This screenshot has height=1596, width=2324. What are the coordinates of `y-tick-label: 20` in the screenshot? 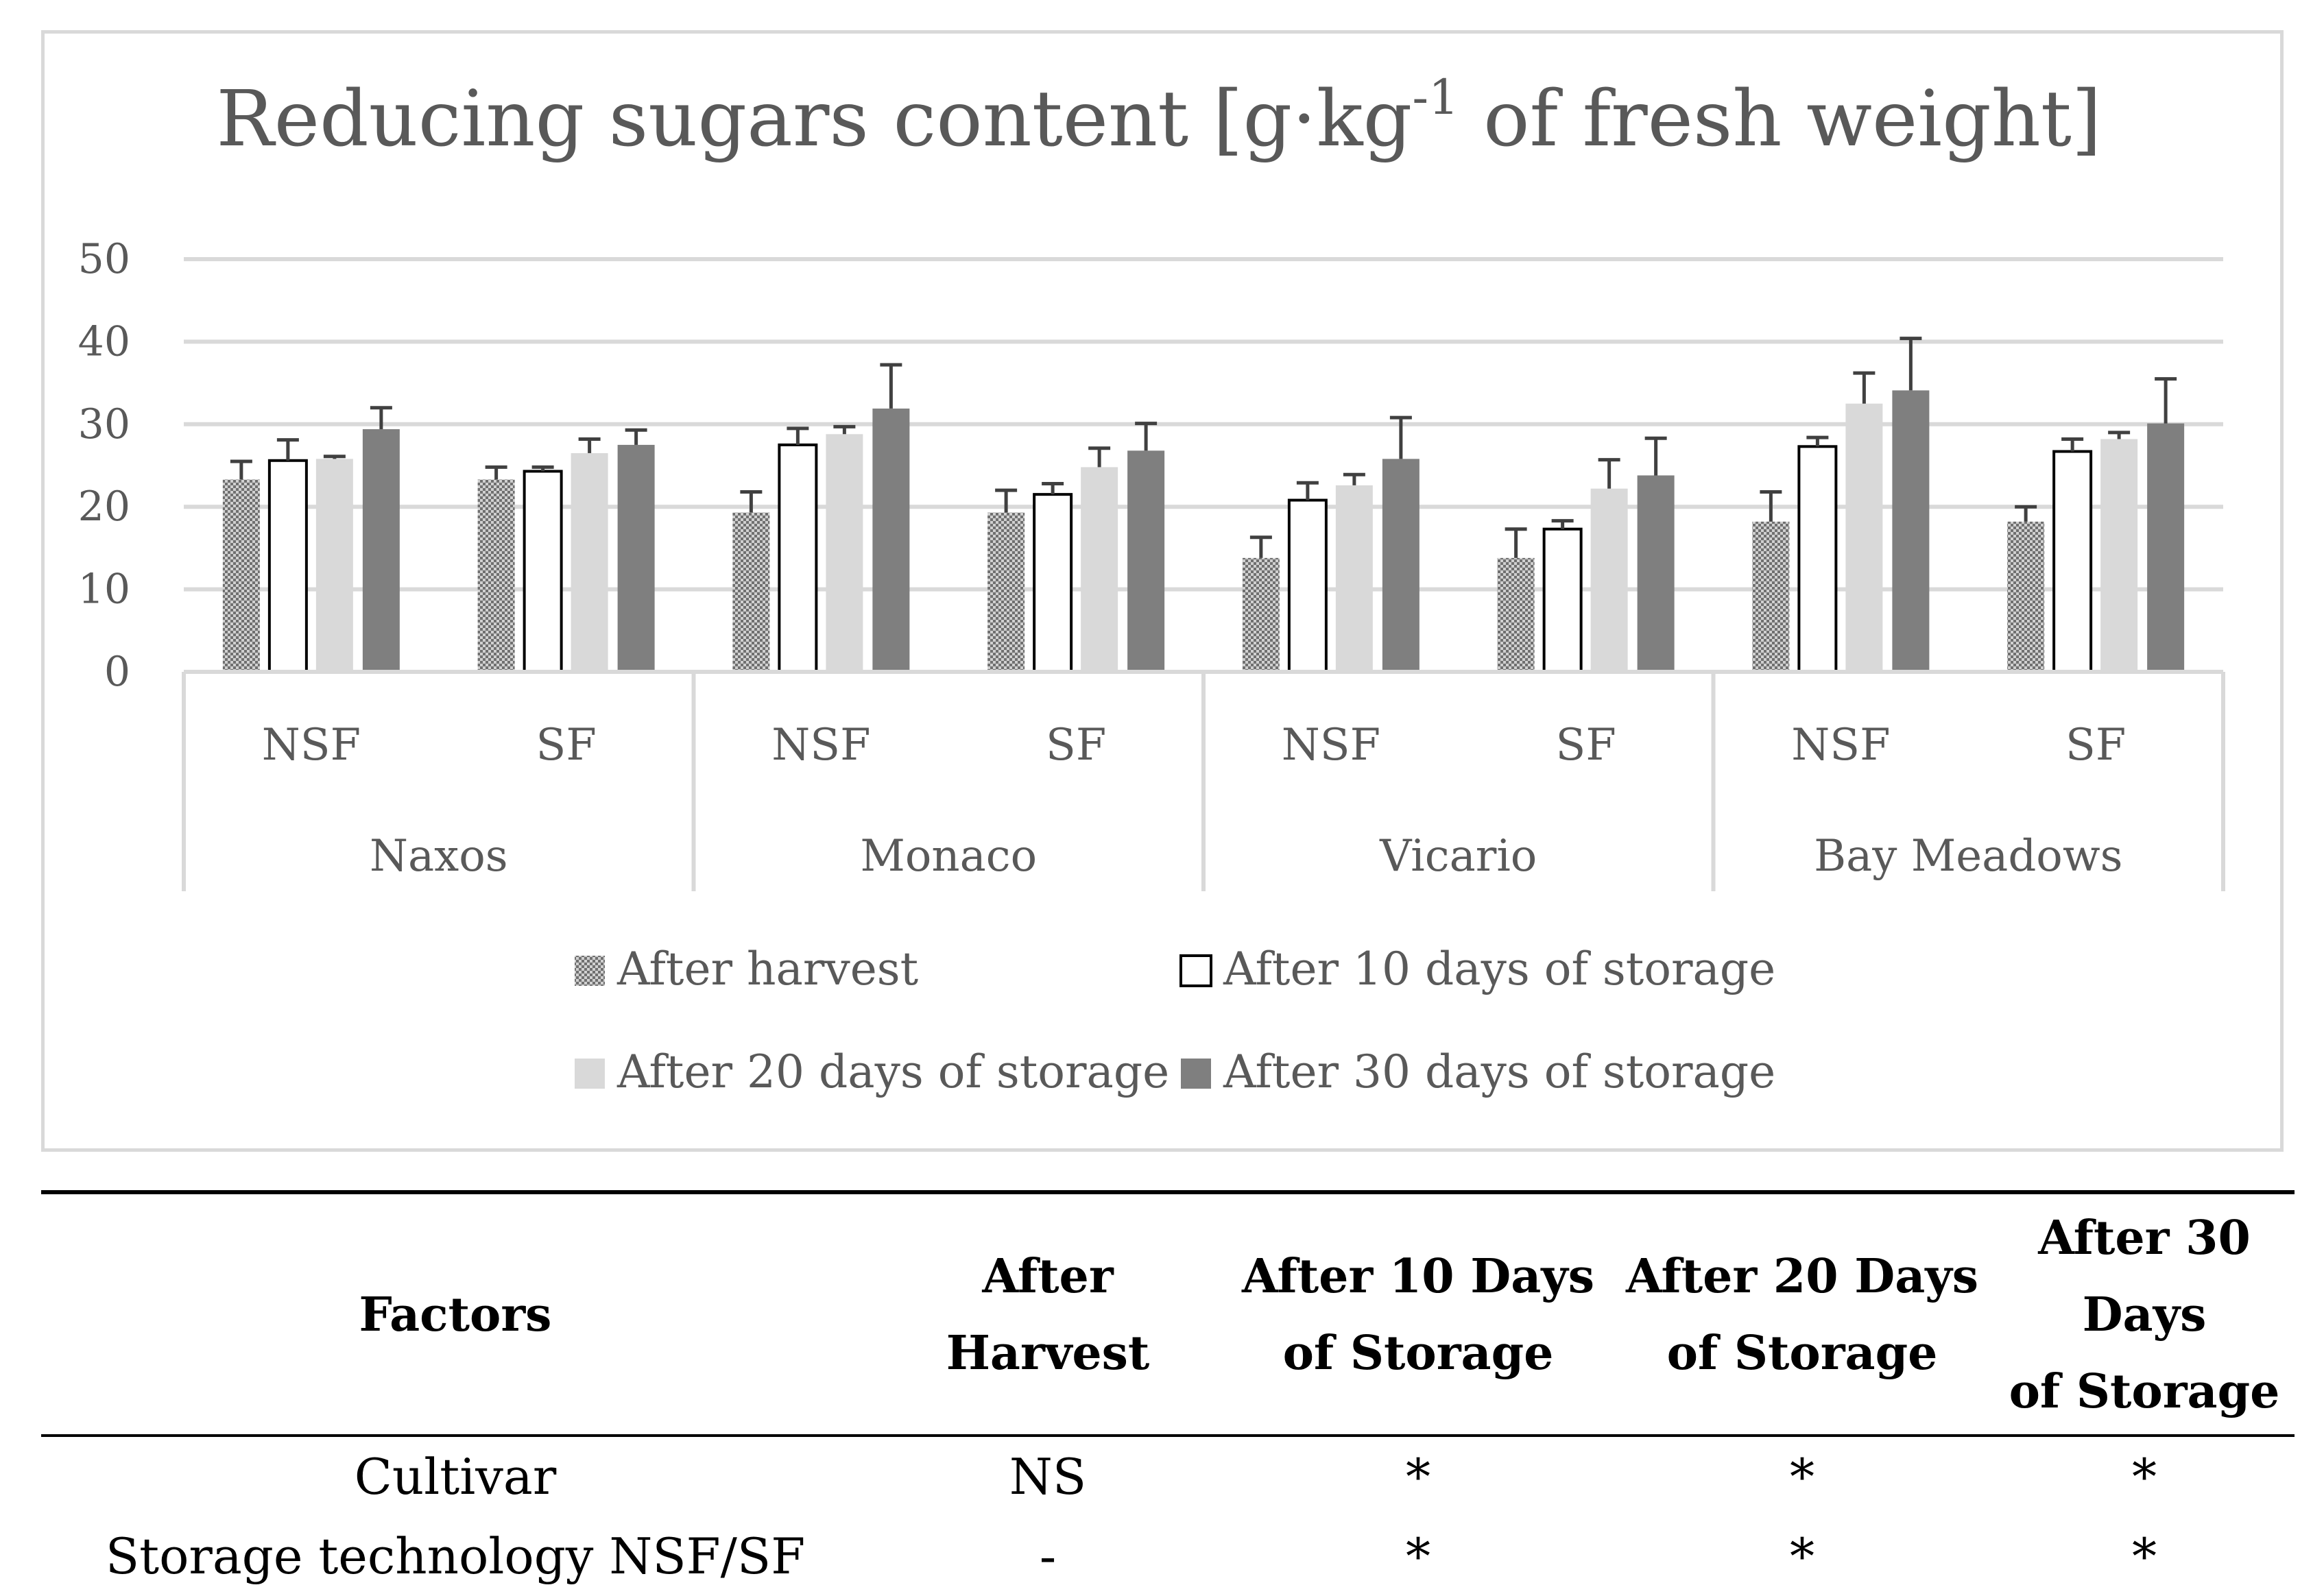 It's located at (104, 507).